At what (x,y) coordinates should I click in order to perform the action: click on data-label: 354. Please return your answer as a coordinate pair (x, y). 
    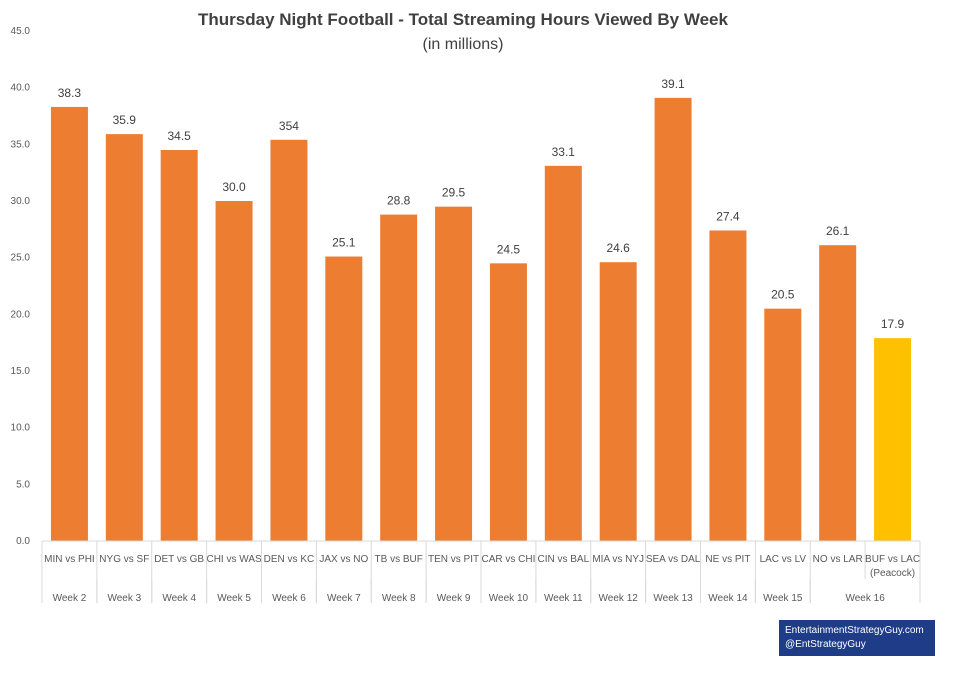
    Looking at the image, I should click on (289, 126).